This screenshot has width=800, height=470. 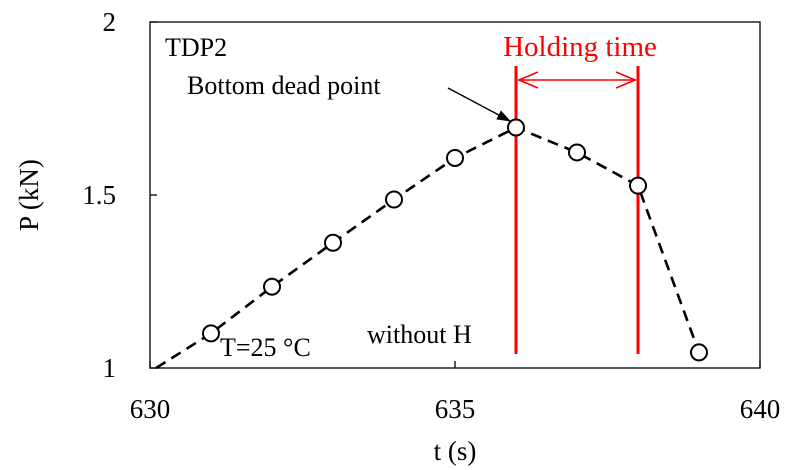 What do you see at coordinates (503, 116) in the screenshot?
I see `bdp-arrow-head` at bounding box center [503, 116].